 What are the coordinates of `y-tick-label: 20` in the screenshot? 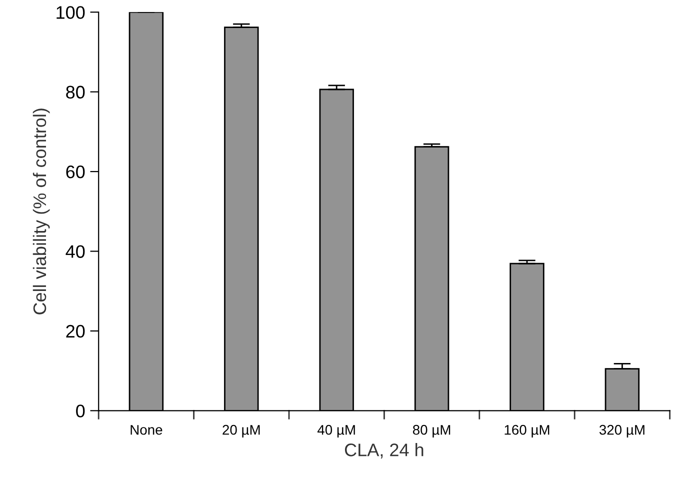 It's located at (75, 331).